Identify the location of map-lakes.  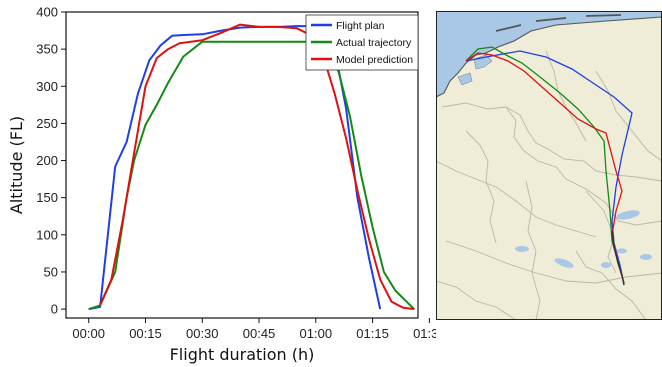
(583, 239).